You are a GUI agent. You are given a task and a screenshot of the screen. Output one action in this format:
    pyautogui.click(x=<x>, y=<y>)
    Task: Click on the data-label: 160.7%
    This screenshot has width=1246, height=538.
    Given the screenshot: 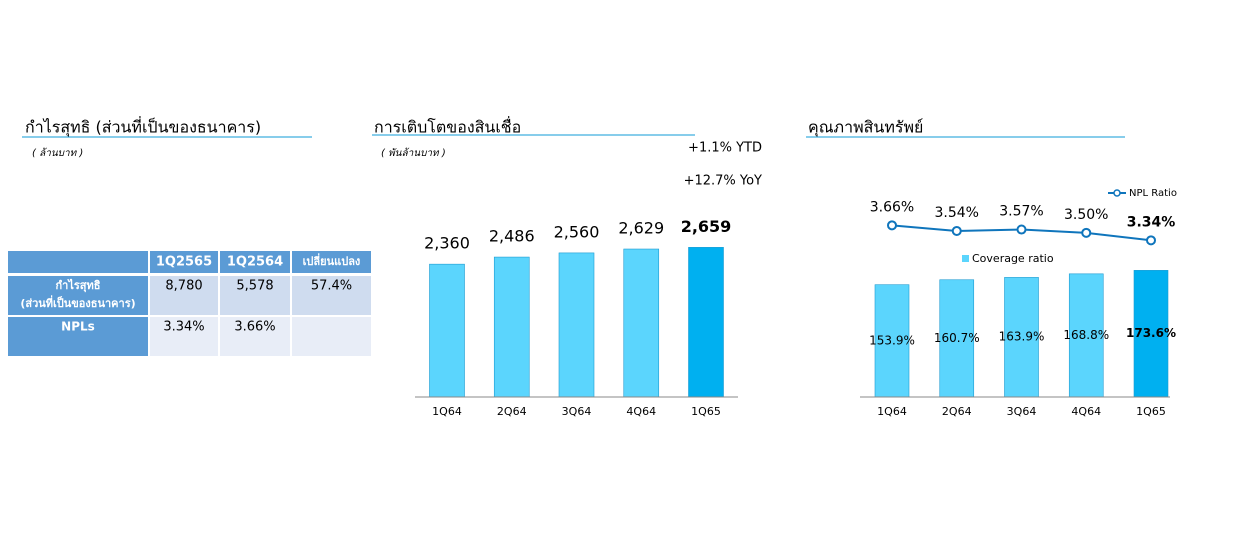 What is the action you would take?
    pyautogui.click(x=957, y=338)
    